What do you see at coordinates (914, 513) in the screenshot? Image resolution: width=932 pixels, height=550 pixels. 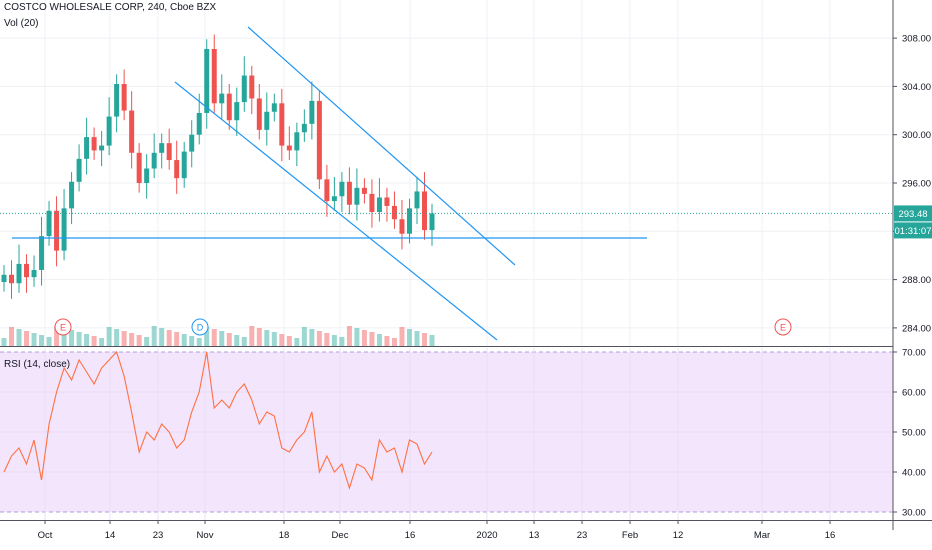 I see `rsi-tick-label: 30.00` at bounding box center [914, 513].